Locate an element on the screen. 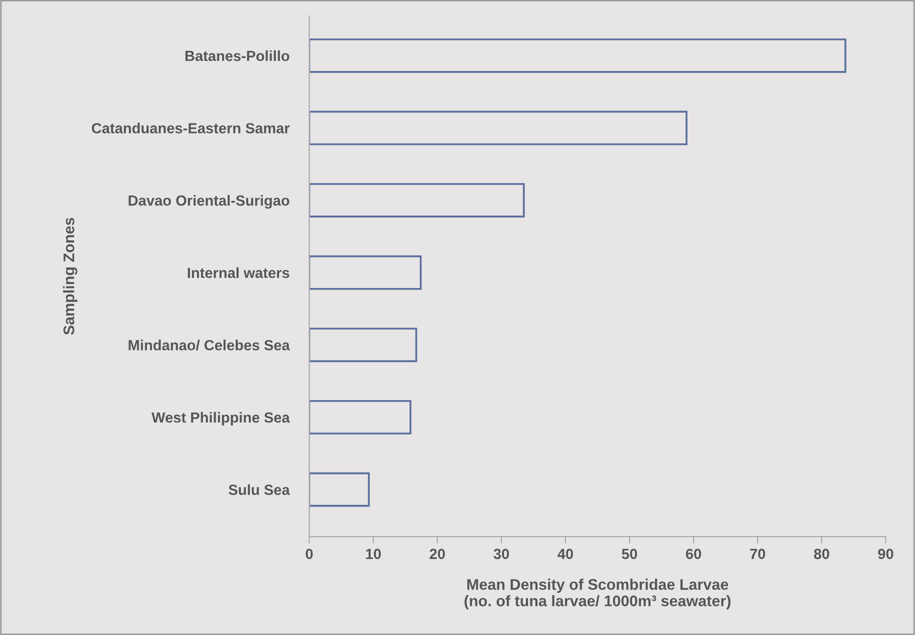 The height and width of the screenshot is (635, 915). y-tick-label: Batanes-Polillo is located at coordinates (237, 56).